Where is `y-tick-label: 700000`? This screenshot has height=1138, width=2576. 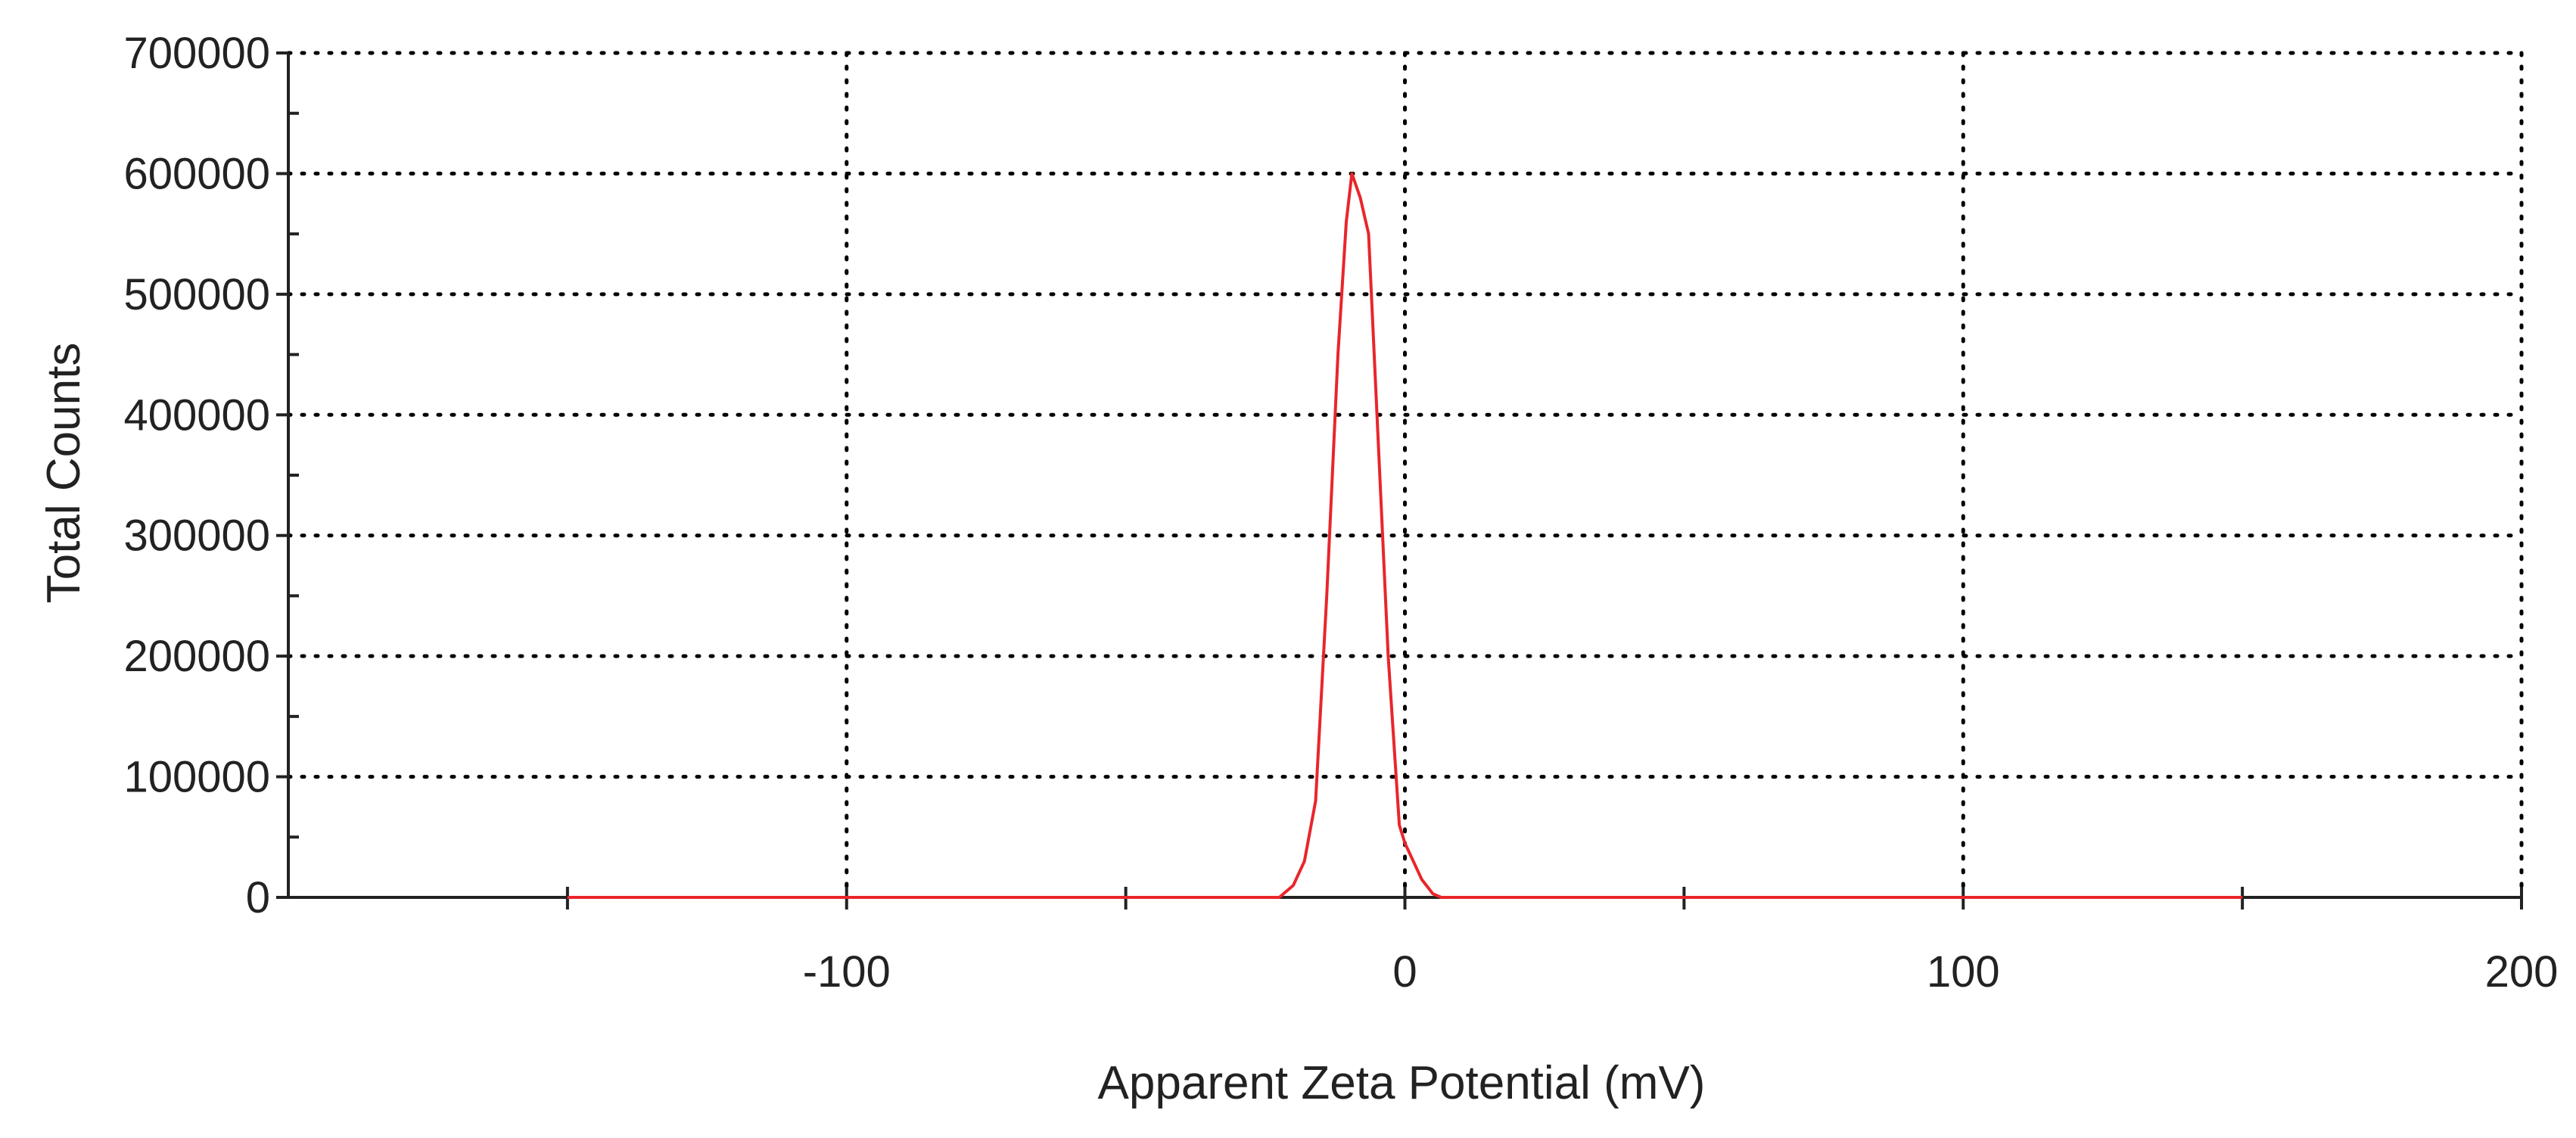
y-tick-label: 700000 is located at coordinates (196, 53).